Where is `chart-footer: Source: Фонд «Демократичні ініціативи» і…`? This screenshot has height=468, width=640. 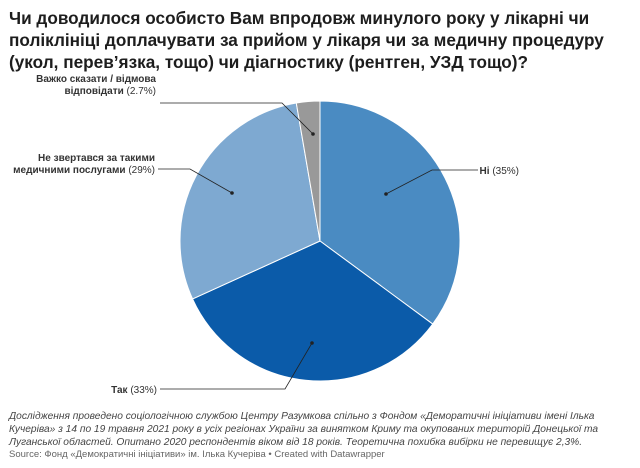
chart-footer: Source: Фонд «Демократичні ініціативи» і… is located at coordinates (197, 454).